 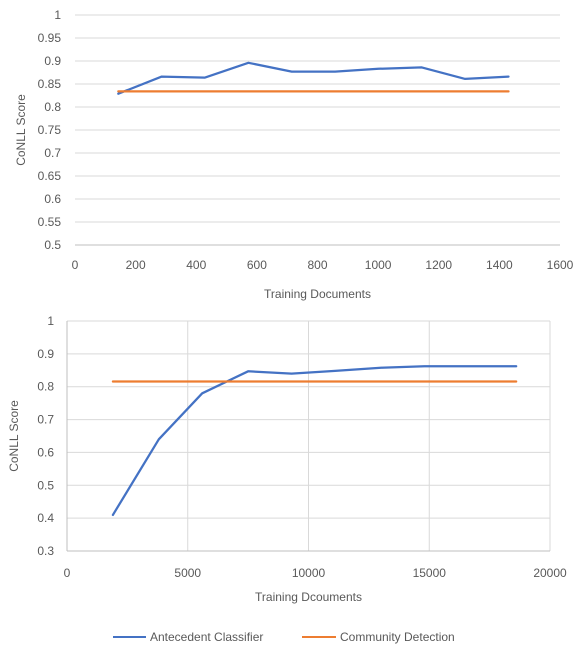 I want to click on x-tick-label: 1000, so click(x=378, y=265).